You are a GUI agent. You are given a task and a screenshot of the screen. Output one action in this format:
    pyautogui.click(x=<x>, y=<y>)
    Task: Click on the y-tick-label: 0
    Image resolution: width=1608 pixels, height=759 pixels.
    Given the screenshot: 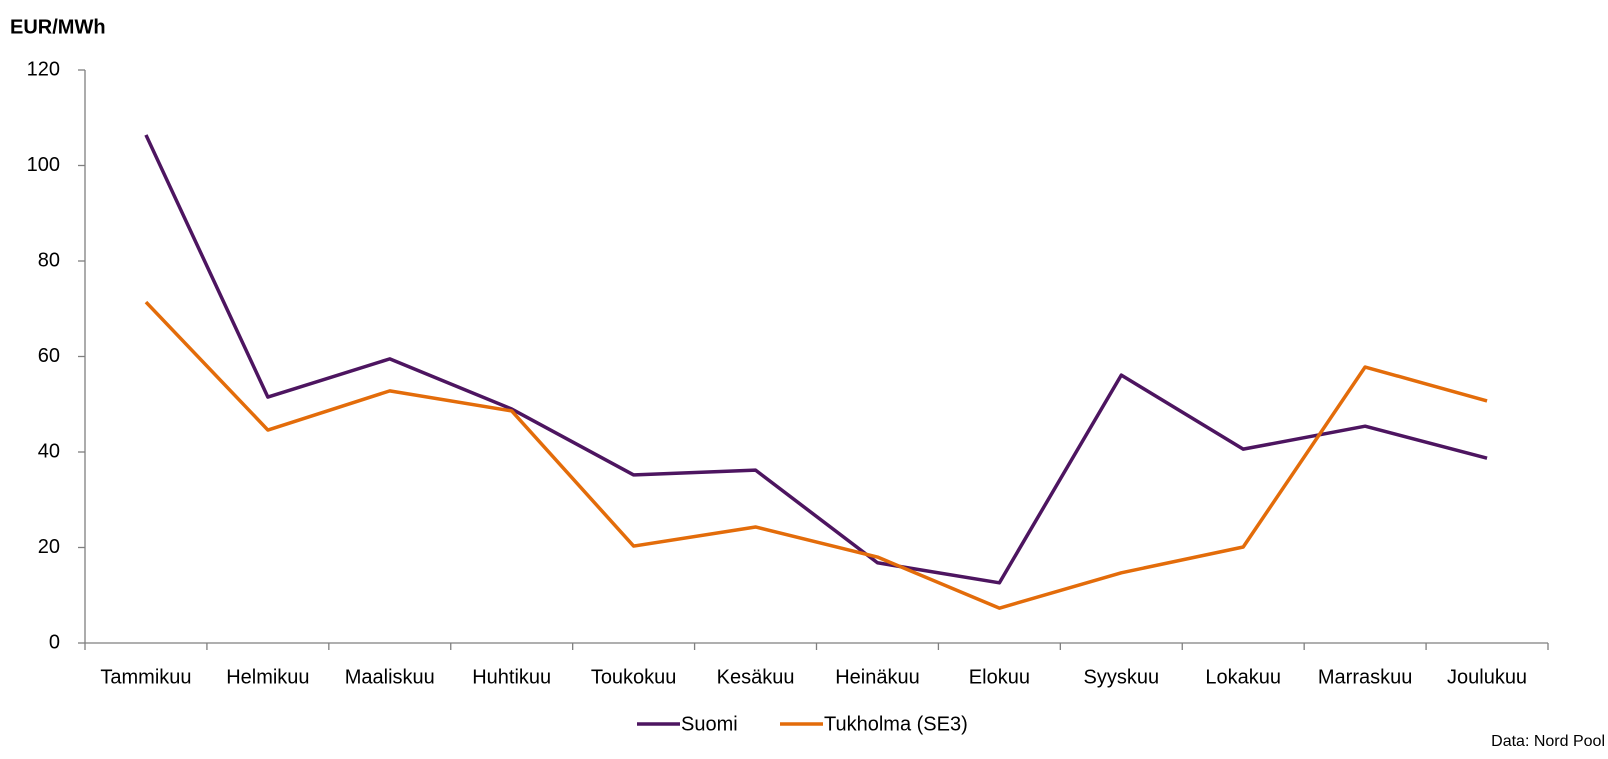 What is the action you would take?
    pyautogui.click(x=54, y=642)
    